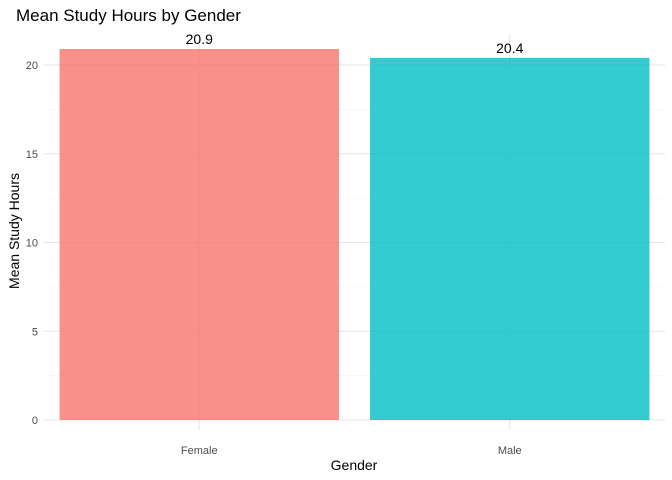 This screenshot has width=672, height=480. Describe the element at coordinates (14, 231) in the screenshot. I see `y-axis-title: Mean Study Hours` at that location.